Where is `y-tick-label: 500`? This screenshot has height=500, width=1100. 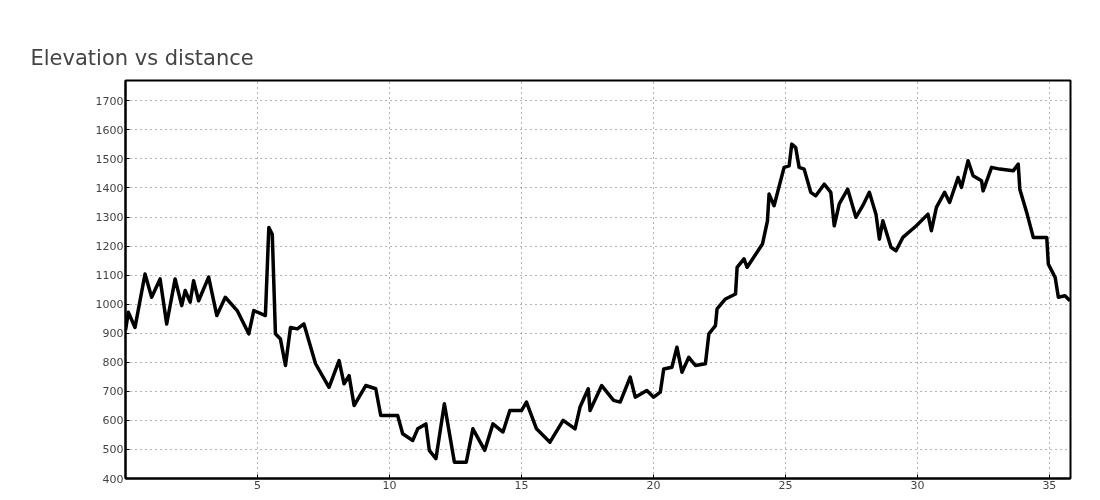 y-tick-label: 500 is located at coordinates (113, 450).